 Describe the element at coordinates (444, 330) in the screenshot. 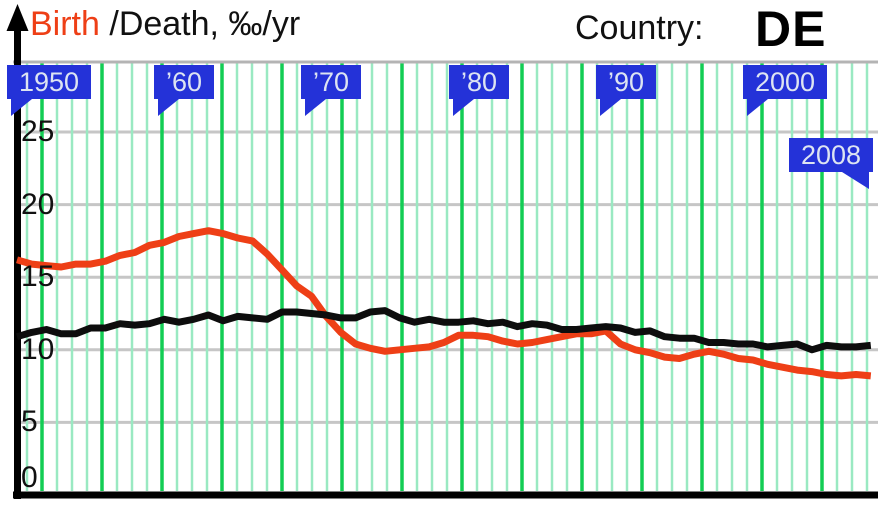

I see `death-line` at that location.